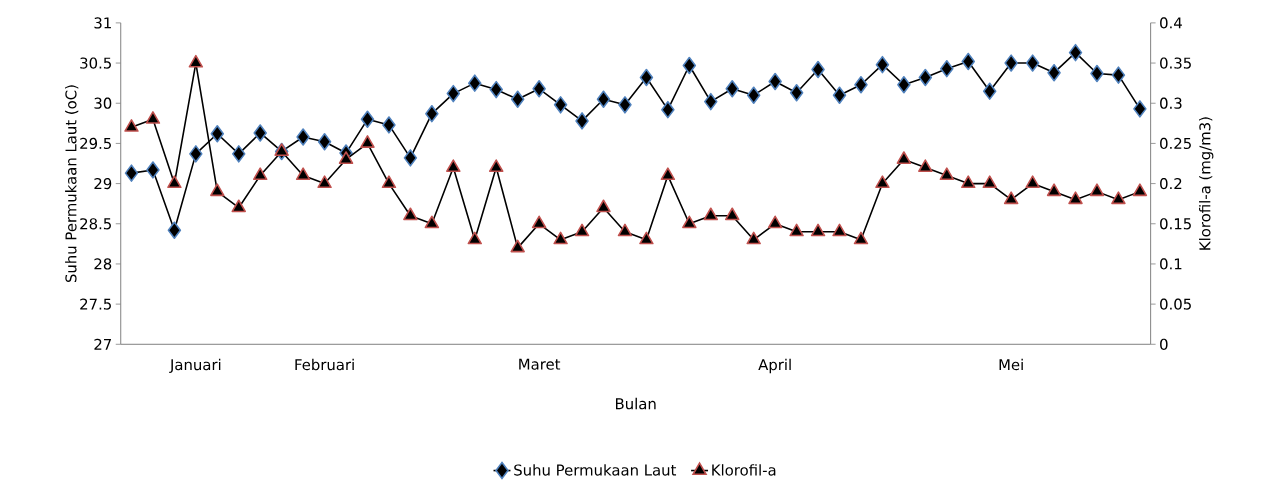 The width and height of the screenshot is (1277, 494). What do you see at coordinates (1175, 304) in the screenshot?
I see `y2-tick-label: 0.05` at bounding box center [1175, 304].